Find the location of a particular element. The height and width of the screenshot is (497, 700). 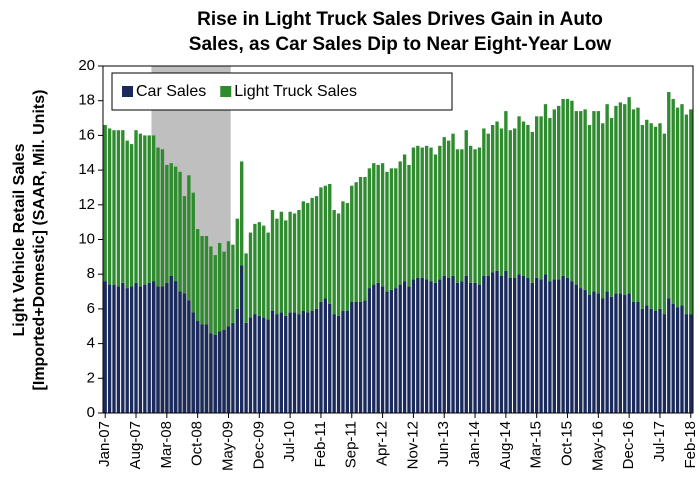

x-tick-label: Feb-11 is located at coordinates (320, 444).